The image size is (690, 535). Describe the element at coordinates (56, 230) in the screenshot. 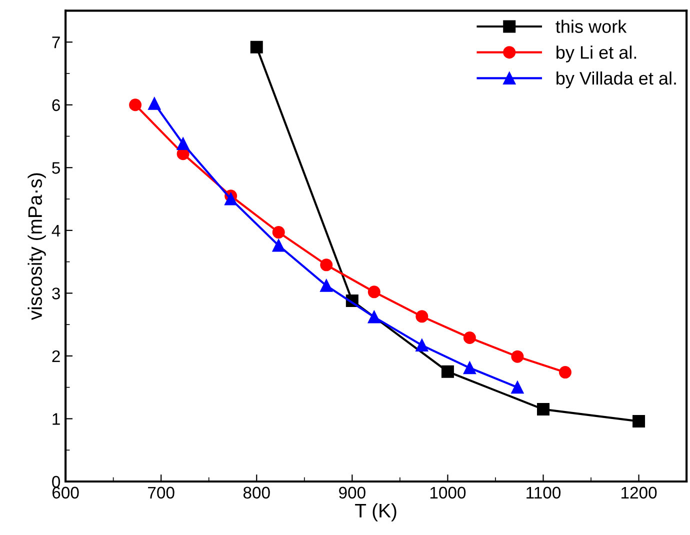

I see `y-tick-label: 4` at that location.